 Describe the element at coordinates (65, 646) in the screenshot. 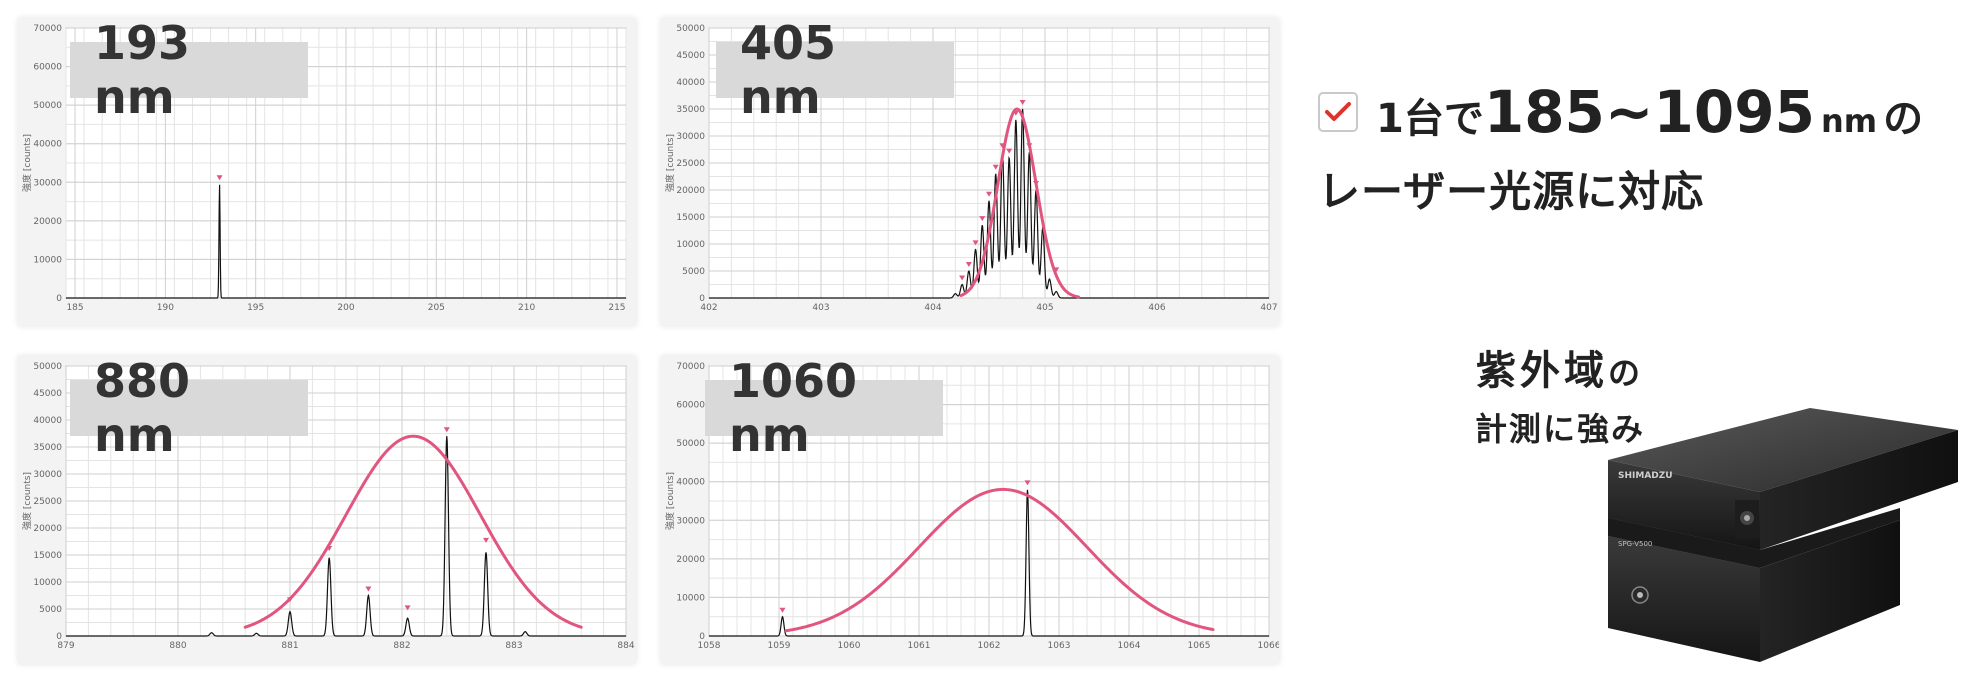

I see `x-tick-label: 879` at that location.